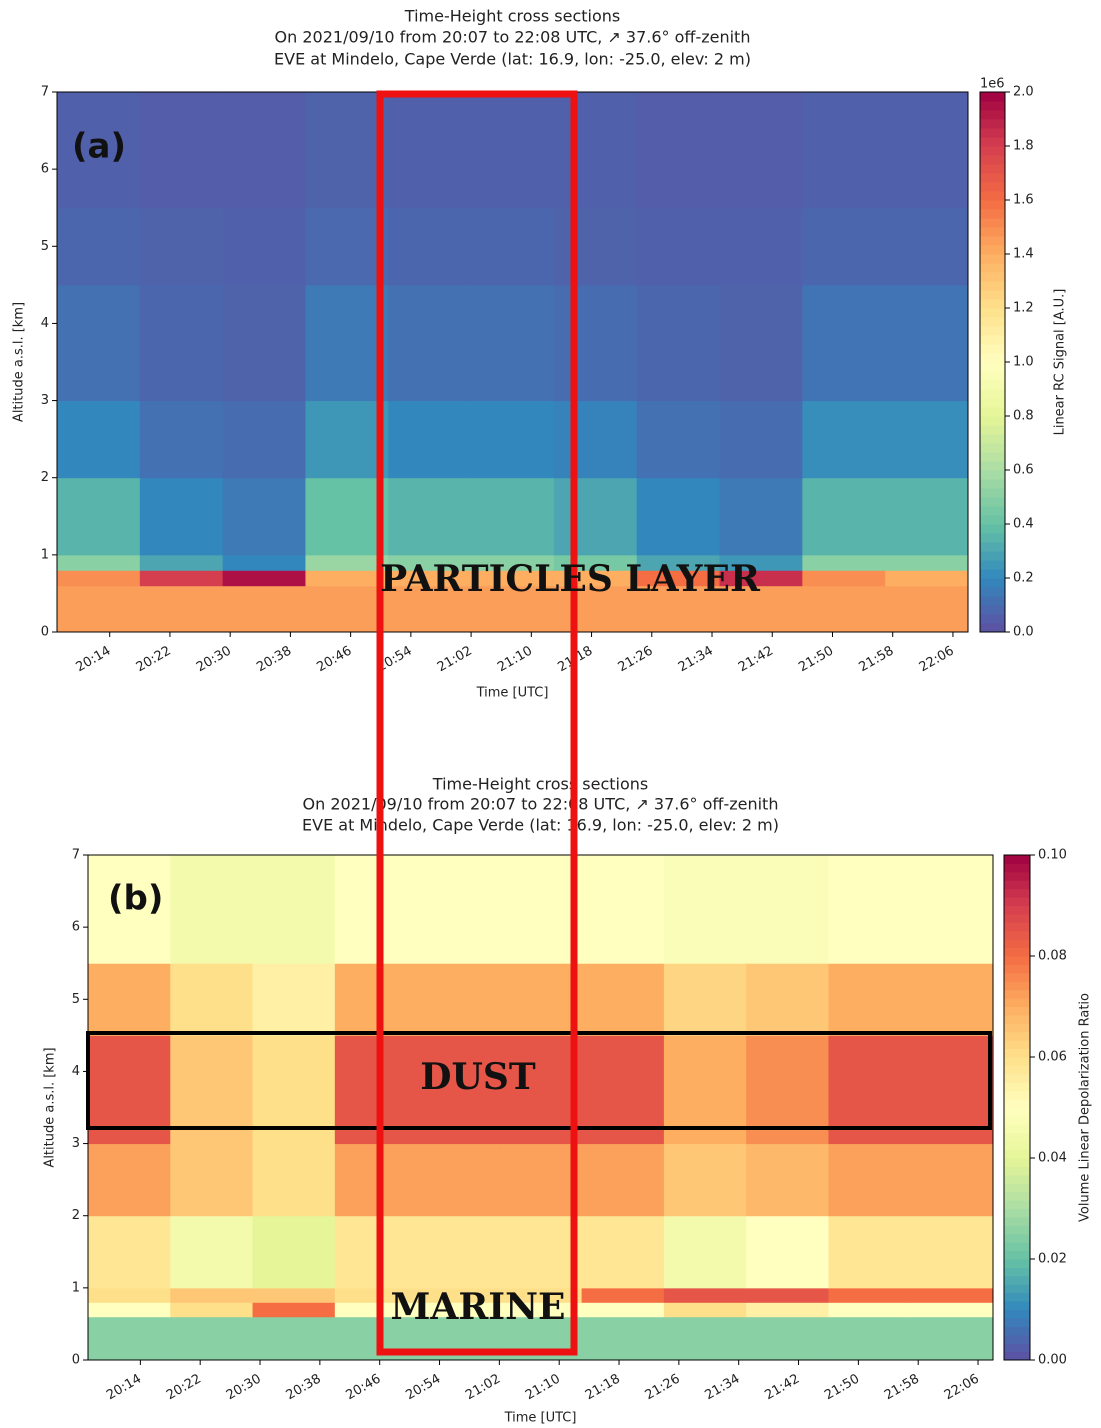  What do you see at coordinates (1017, 1107) in the screenshot?
I see `colorbar-frame` at bounding box center [1017, 1107].